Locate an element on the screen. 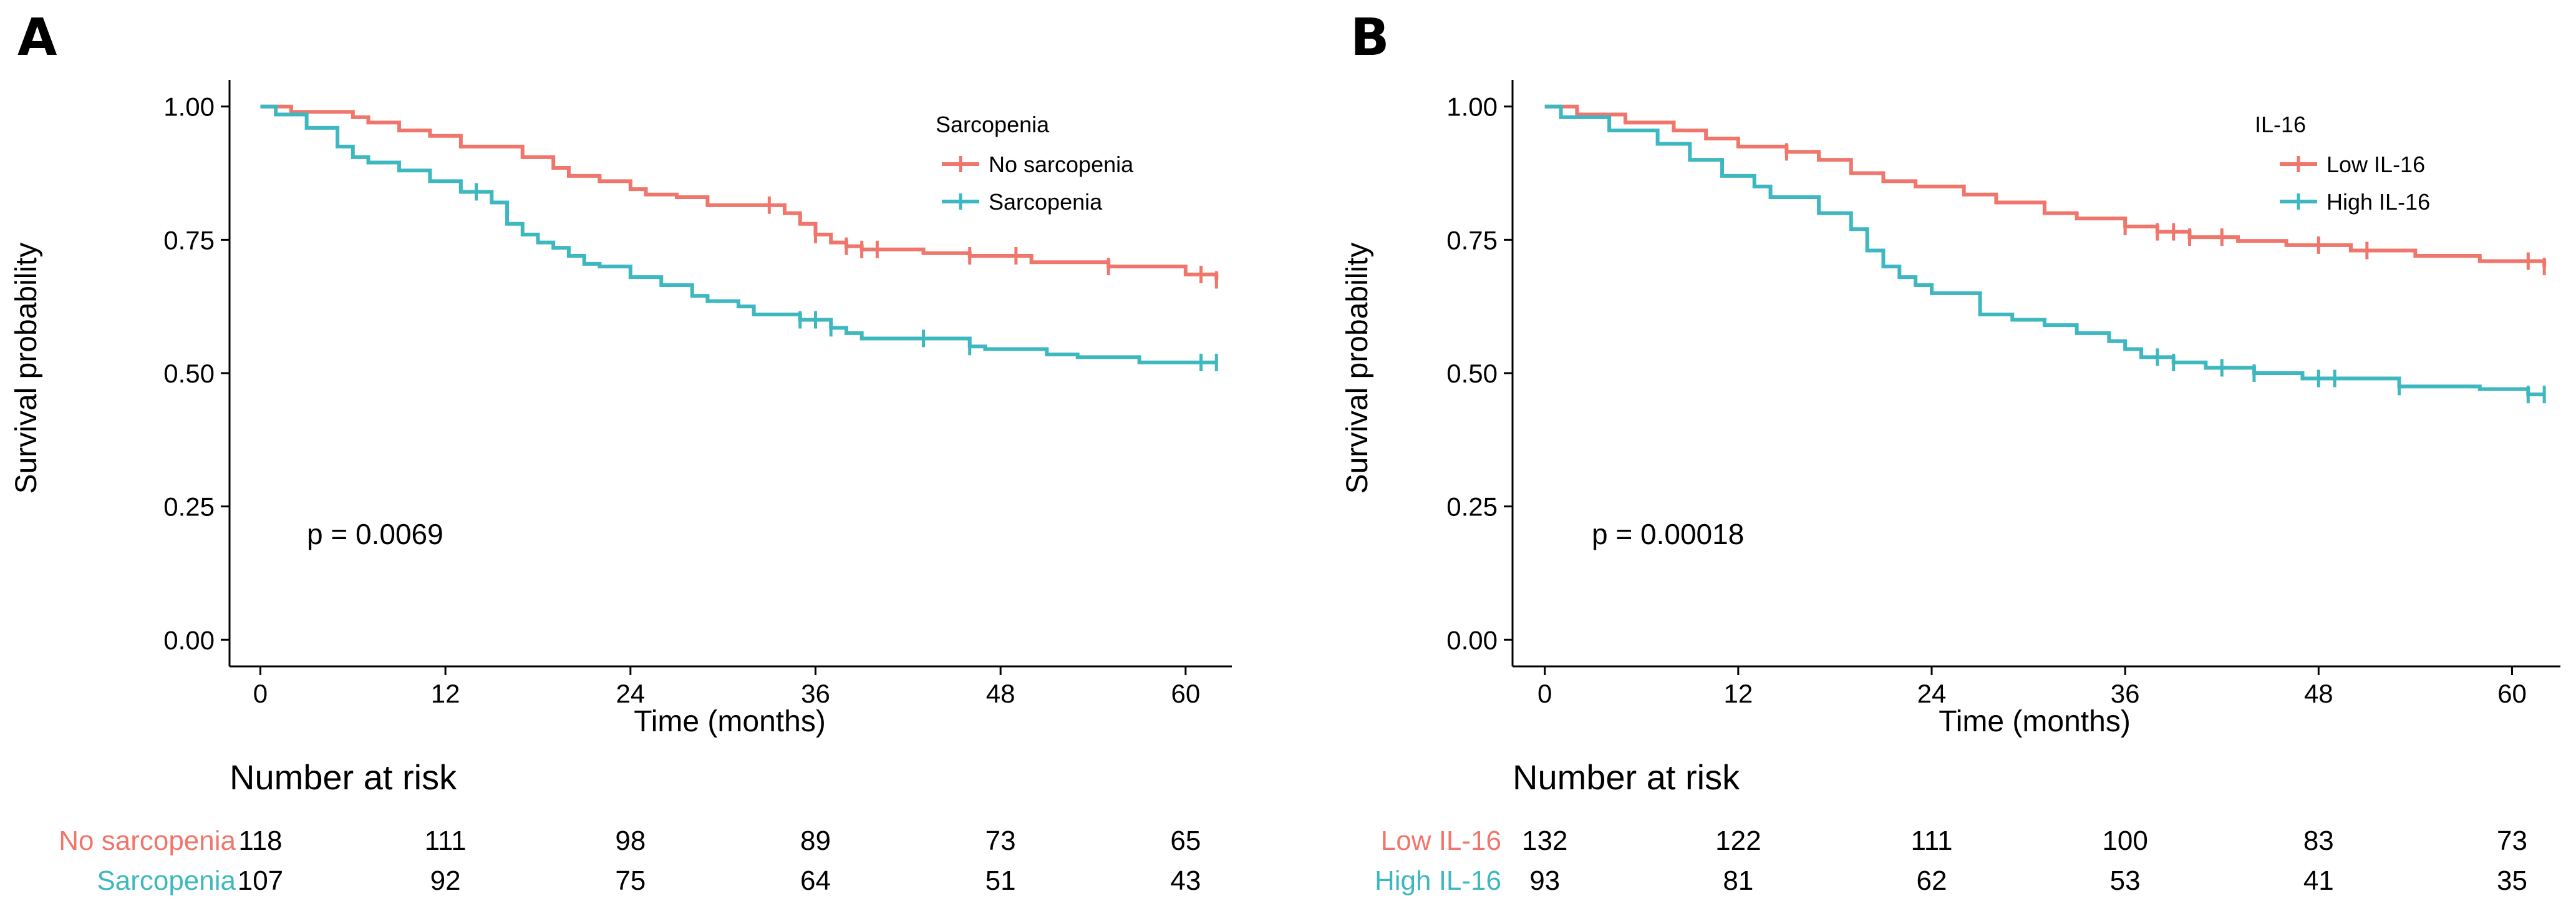  panel-a-x-tick-label: 48 is located at coordinates (1001, 693).